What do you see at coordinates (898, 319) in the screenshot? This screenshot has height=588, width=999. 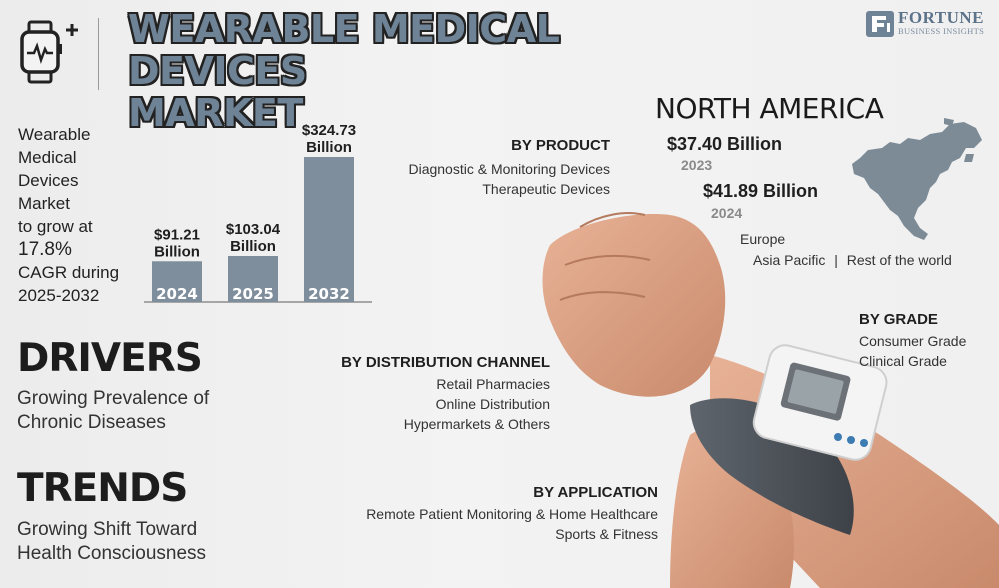 I see `segment-title: BY GRADE` at bounding box center [898, 319].